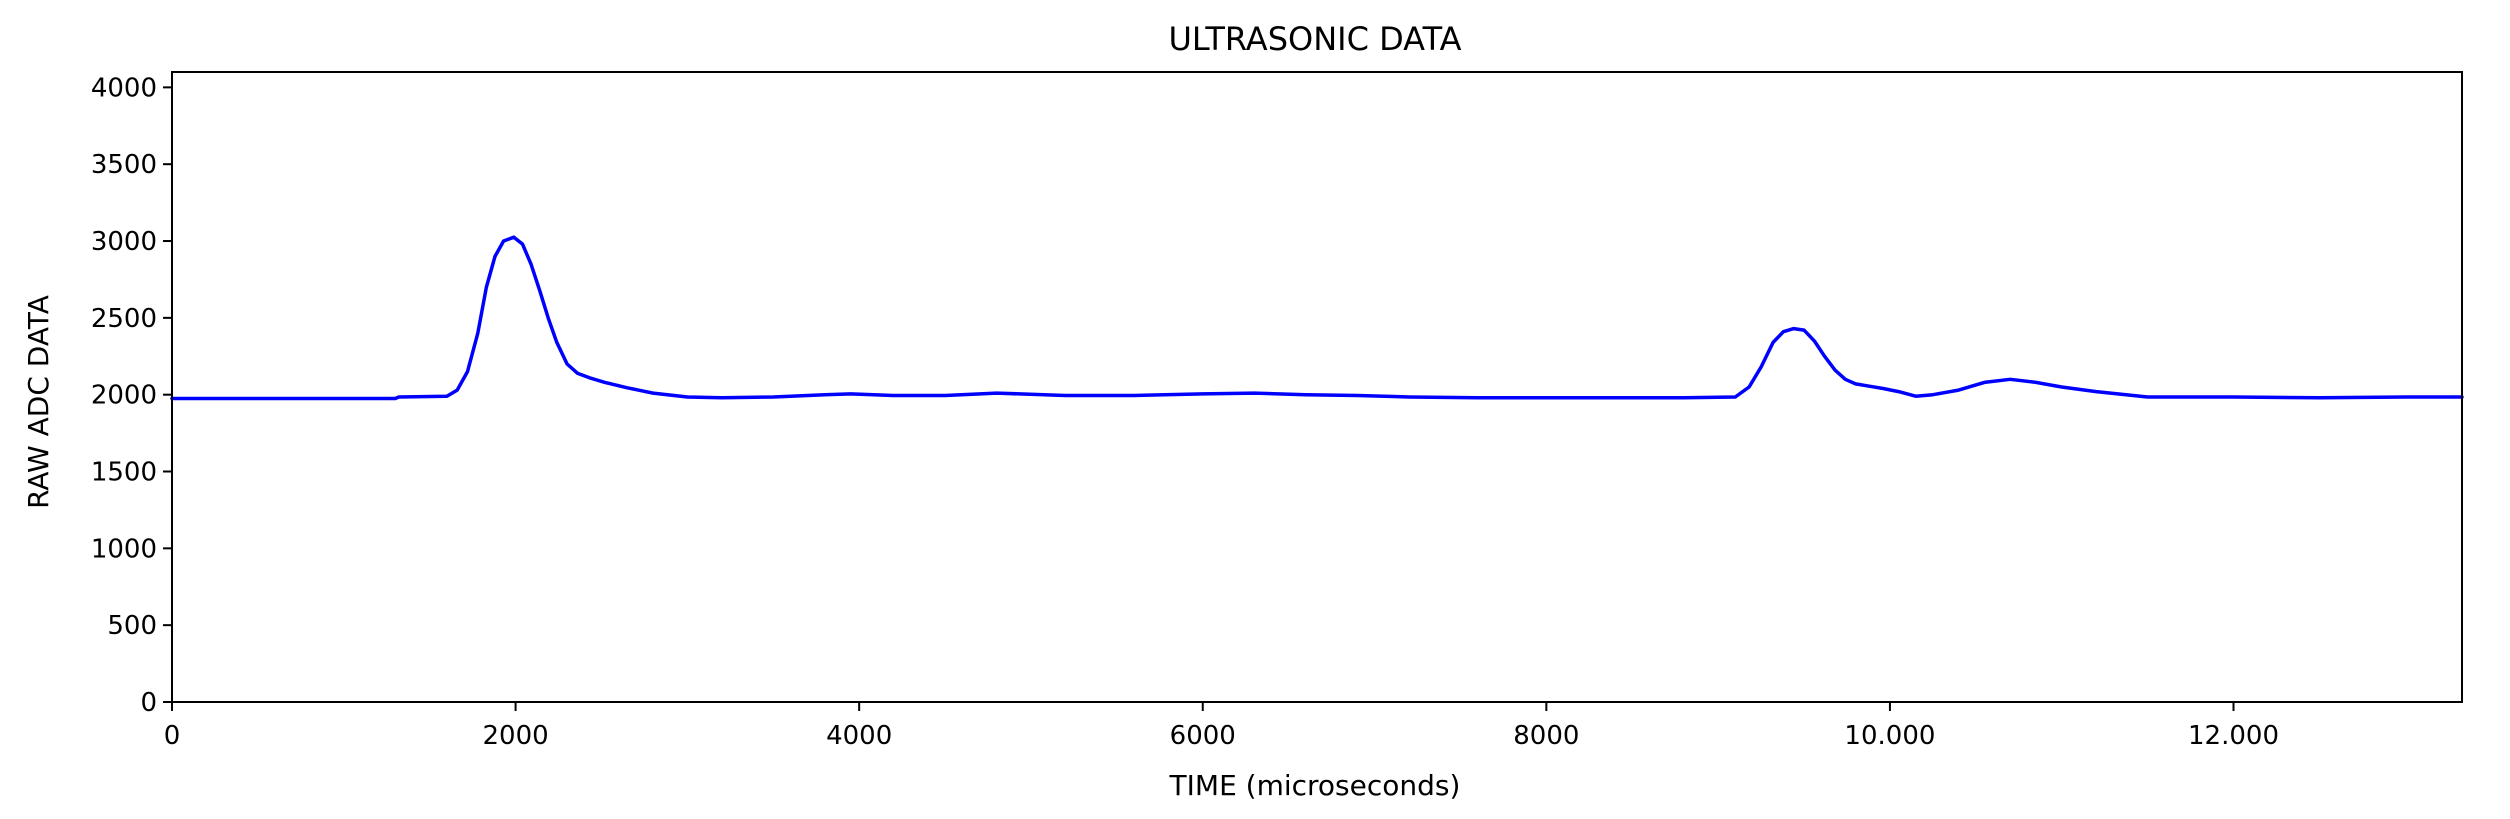 The width and height of the screenshot is (2510, 819). Describe the element at coordinates (1546, 736) in the screenshot. I see `x-tick-label: 8000` at that location.